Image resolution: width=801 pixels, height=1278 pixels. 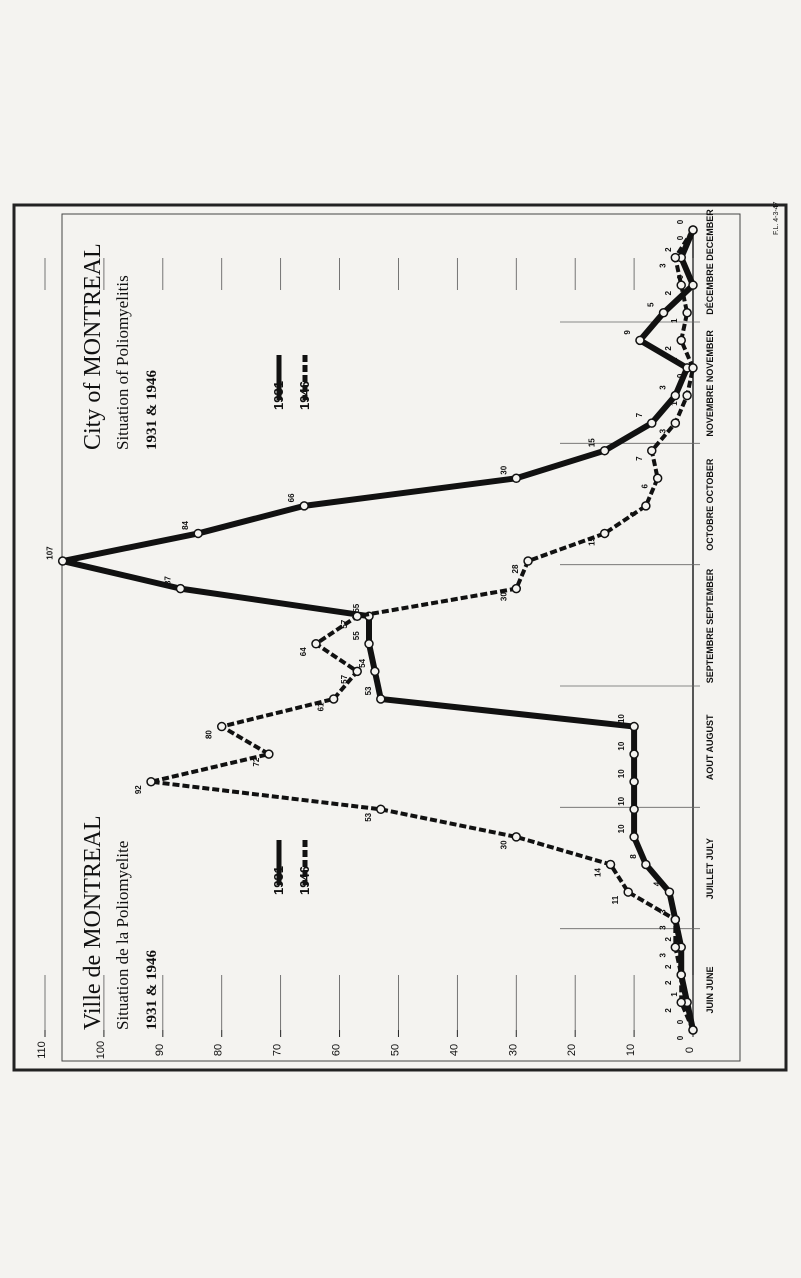 I want to click on data-label: 4, so click(x=656, y=883).